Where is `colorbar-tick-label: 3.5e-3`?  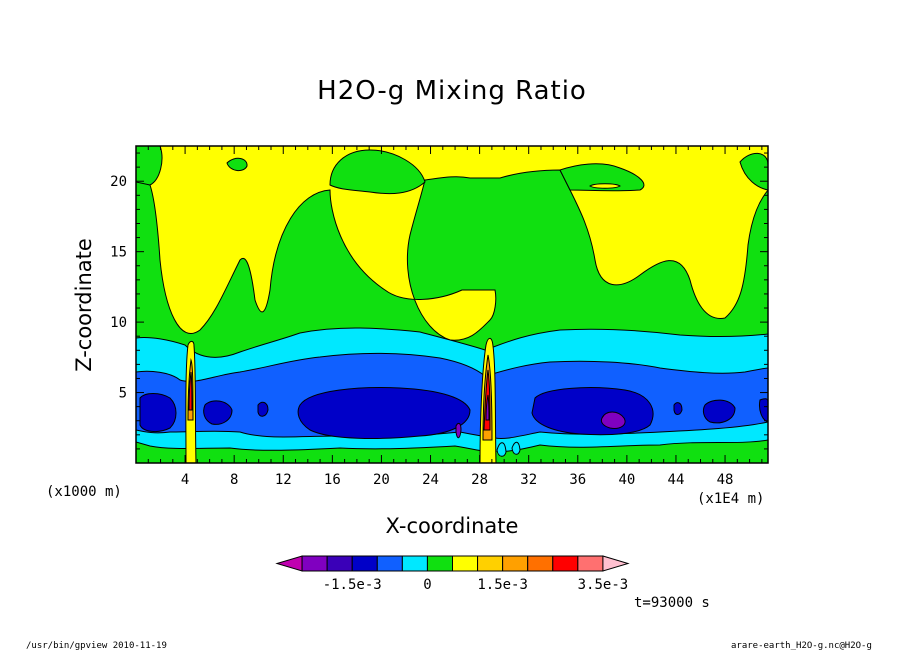
colorbar-tick-label: 3.5e-3 is located at coordinates (603, 585).